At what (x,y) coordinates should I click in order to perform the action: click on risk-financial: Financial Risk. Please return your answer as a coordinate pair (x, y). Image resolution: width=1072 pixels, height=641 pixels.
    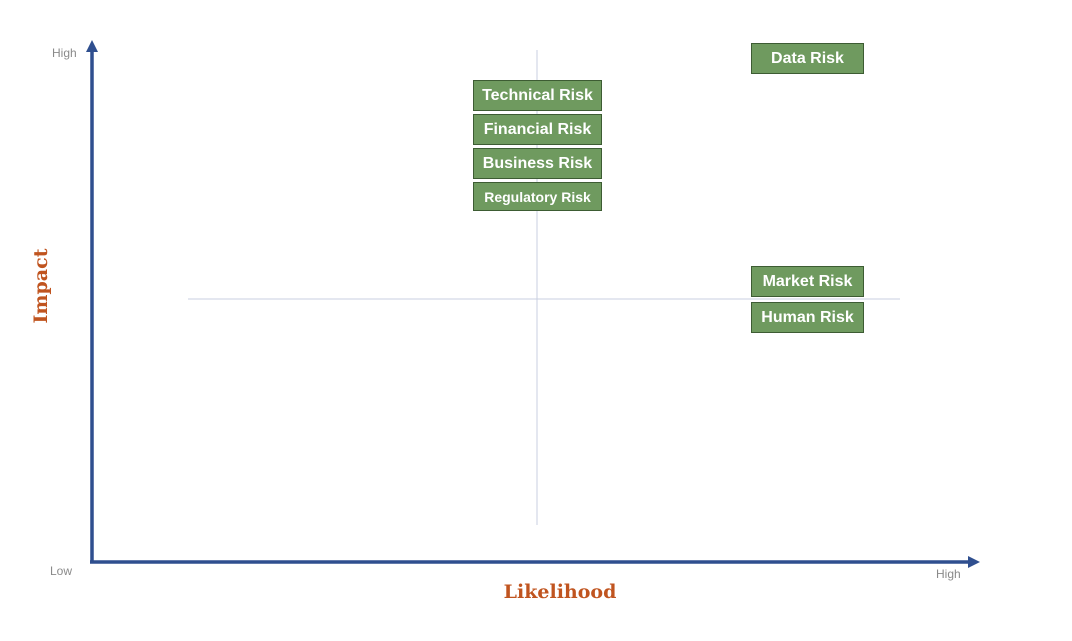
    Looking at the image, I should click on (537, 129).